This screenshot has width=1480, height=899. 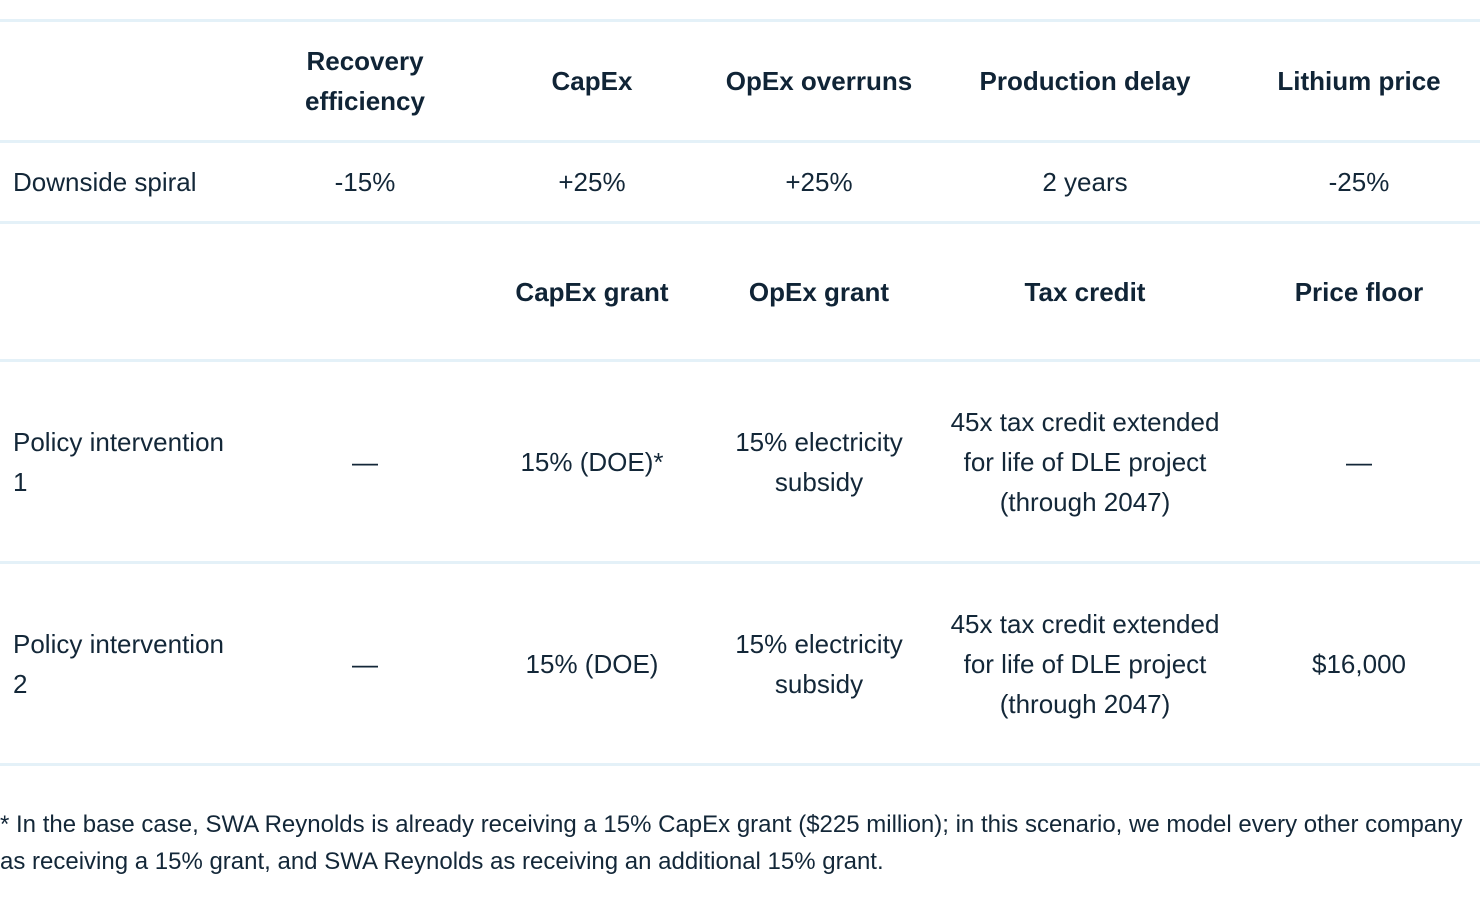 What do you see at coordinates (126, 462) in the screenshot?
I see `row-label: Policy intervention 1` at bounding box center [126, 462].